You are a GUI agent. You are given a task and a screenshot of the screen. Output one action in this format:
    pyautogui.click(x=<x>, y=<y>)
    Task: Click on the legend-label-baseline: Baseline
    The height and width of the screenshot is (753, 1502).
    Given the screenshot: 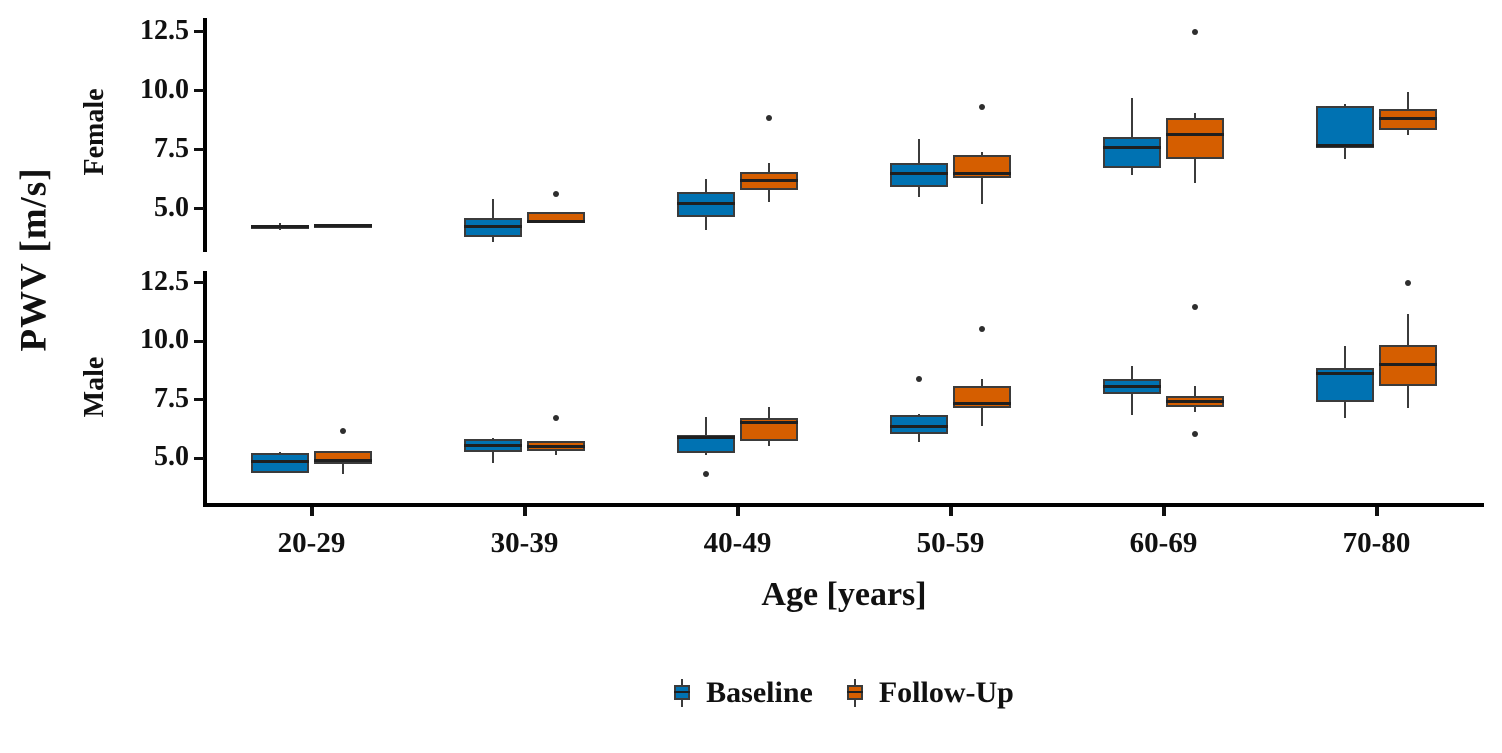 What is the action you would take?
    pyautogui.click(x=759, y=692)
    